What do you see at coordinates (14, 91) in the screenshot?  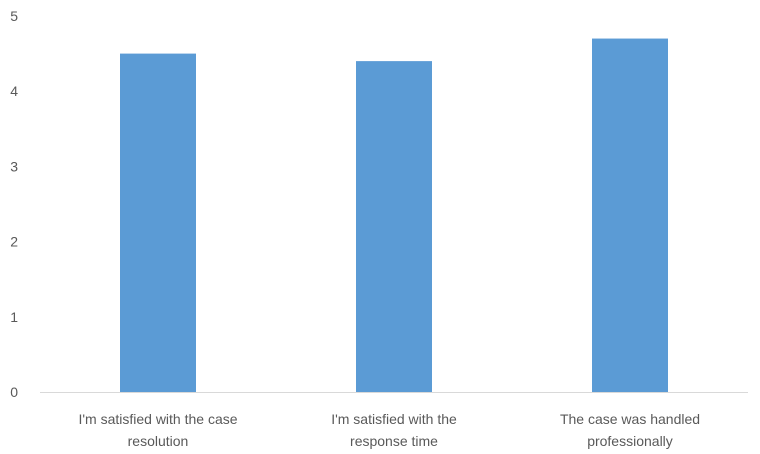 I see `y-tick-label: 4` at bounding box center [14, 91].